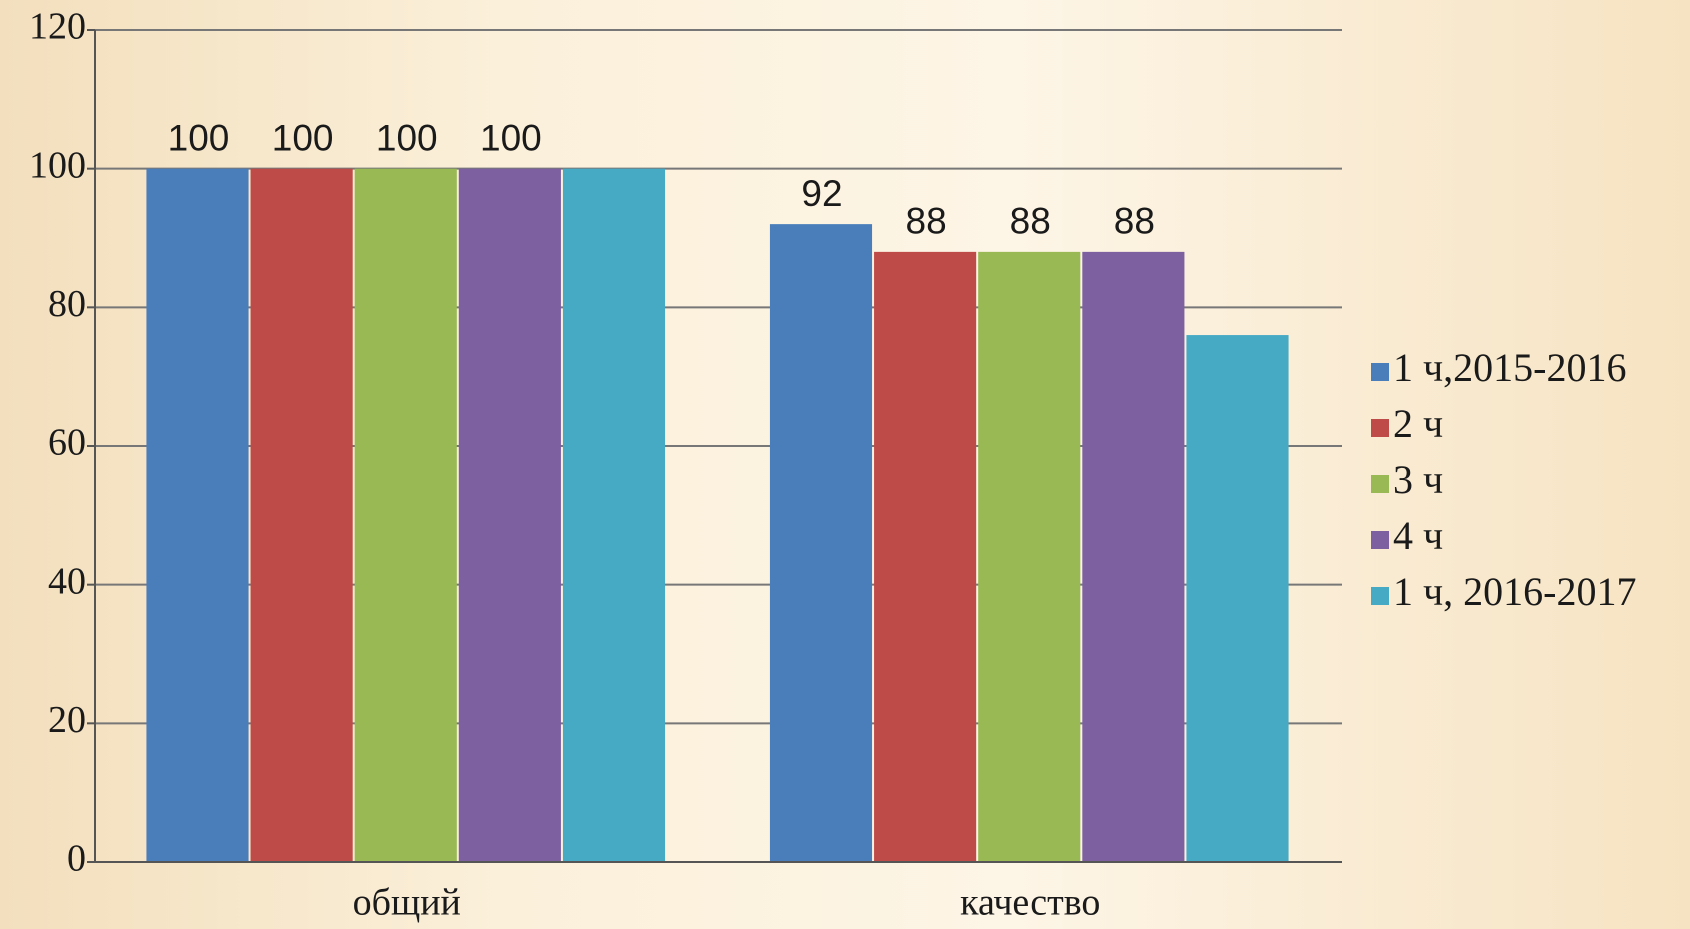 The image size is (1690, 929). What do you see at coordinates (1514, 591) in the screenshot?
I see `legend-label: 1 ч, 2016-2017` at bounding box center [1514, 591].